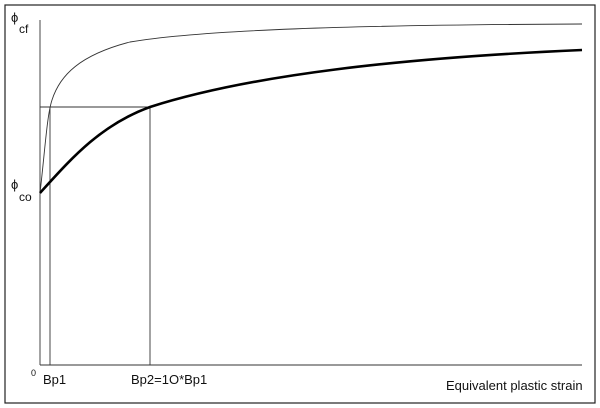 Image resolution: width=600 pixels, height=408 pixels. Describe the element at coordinates (514, 385) in the screenshot. I see `x-axis-label: Equivalent plastic strain` at that location.